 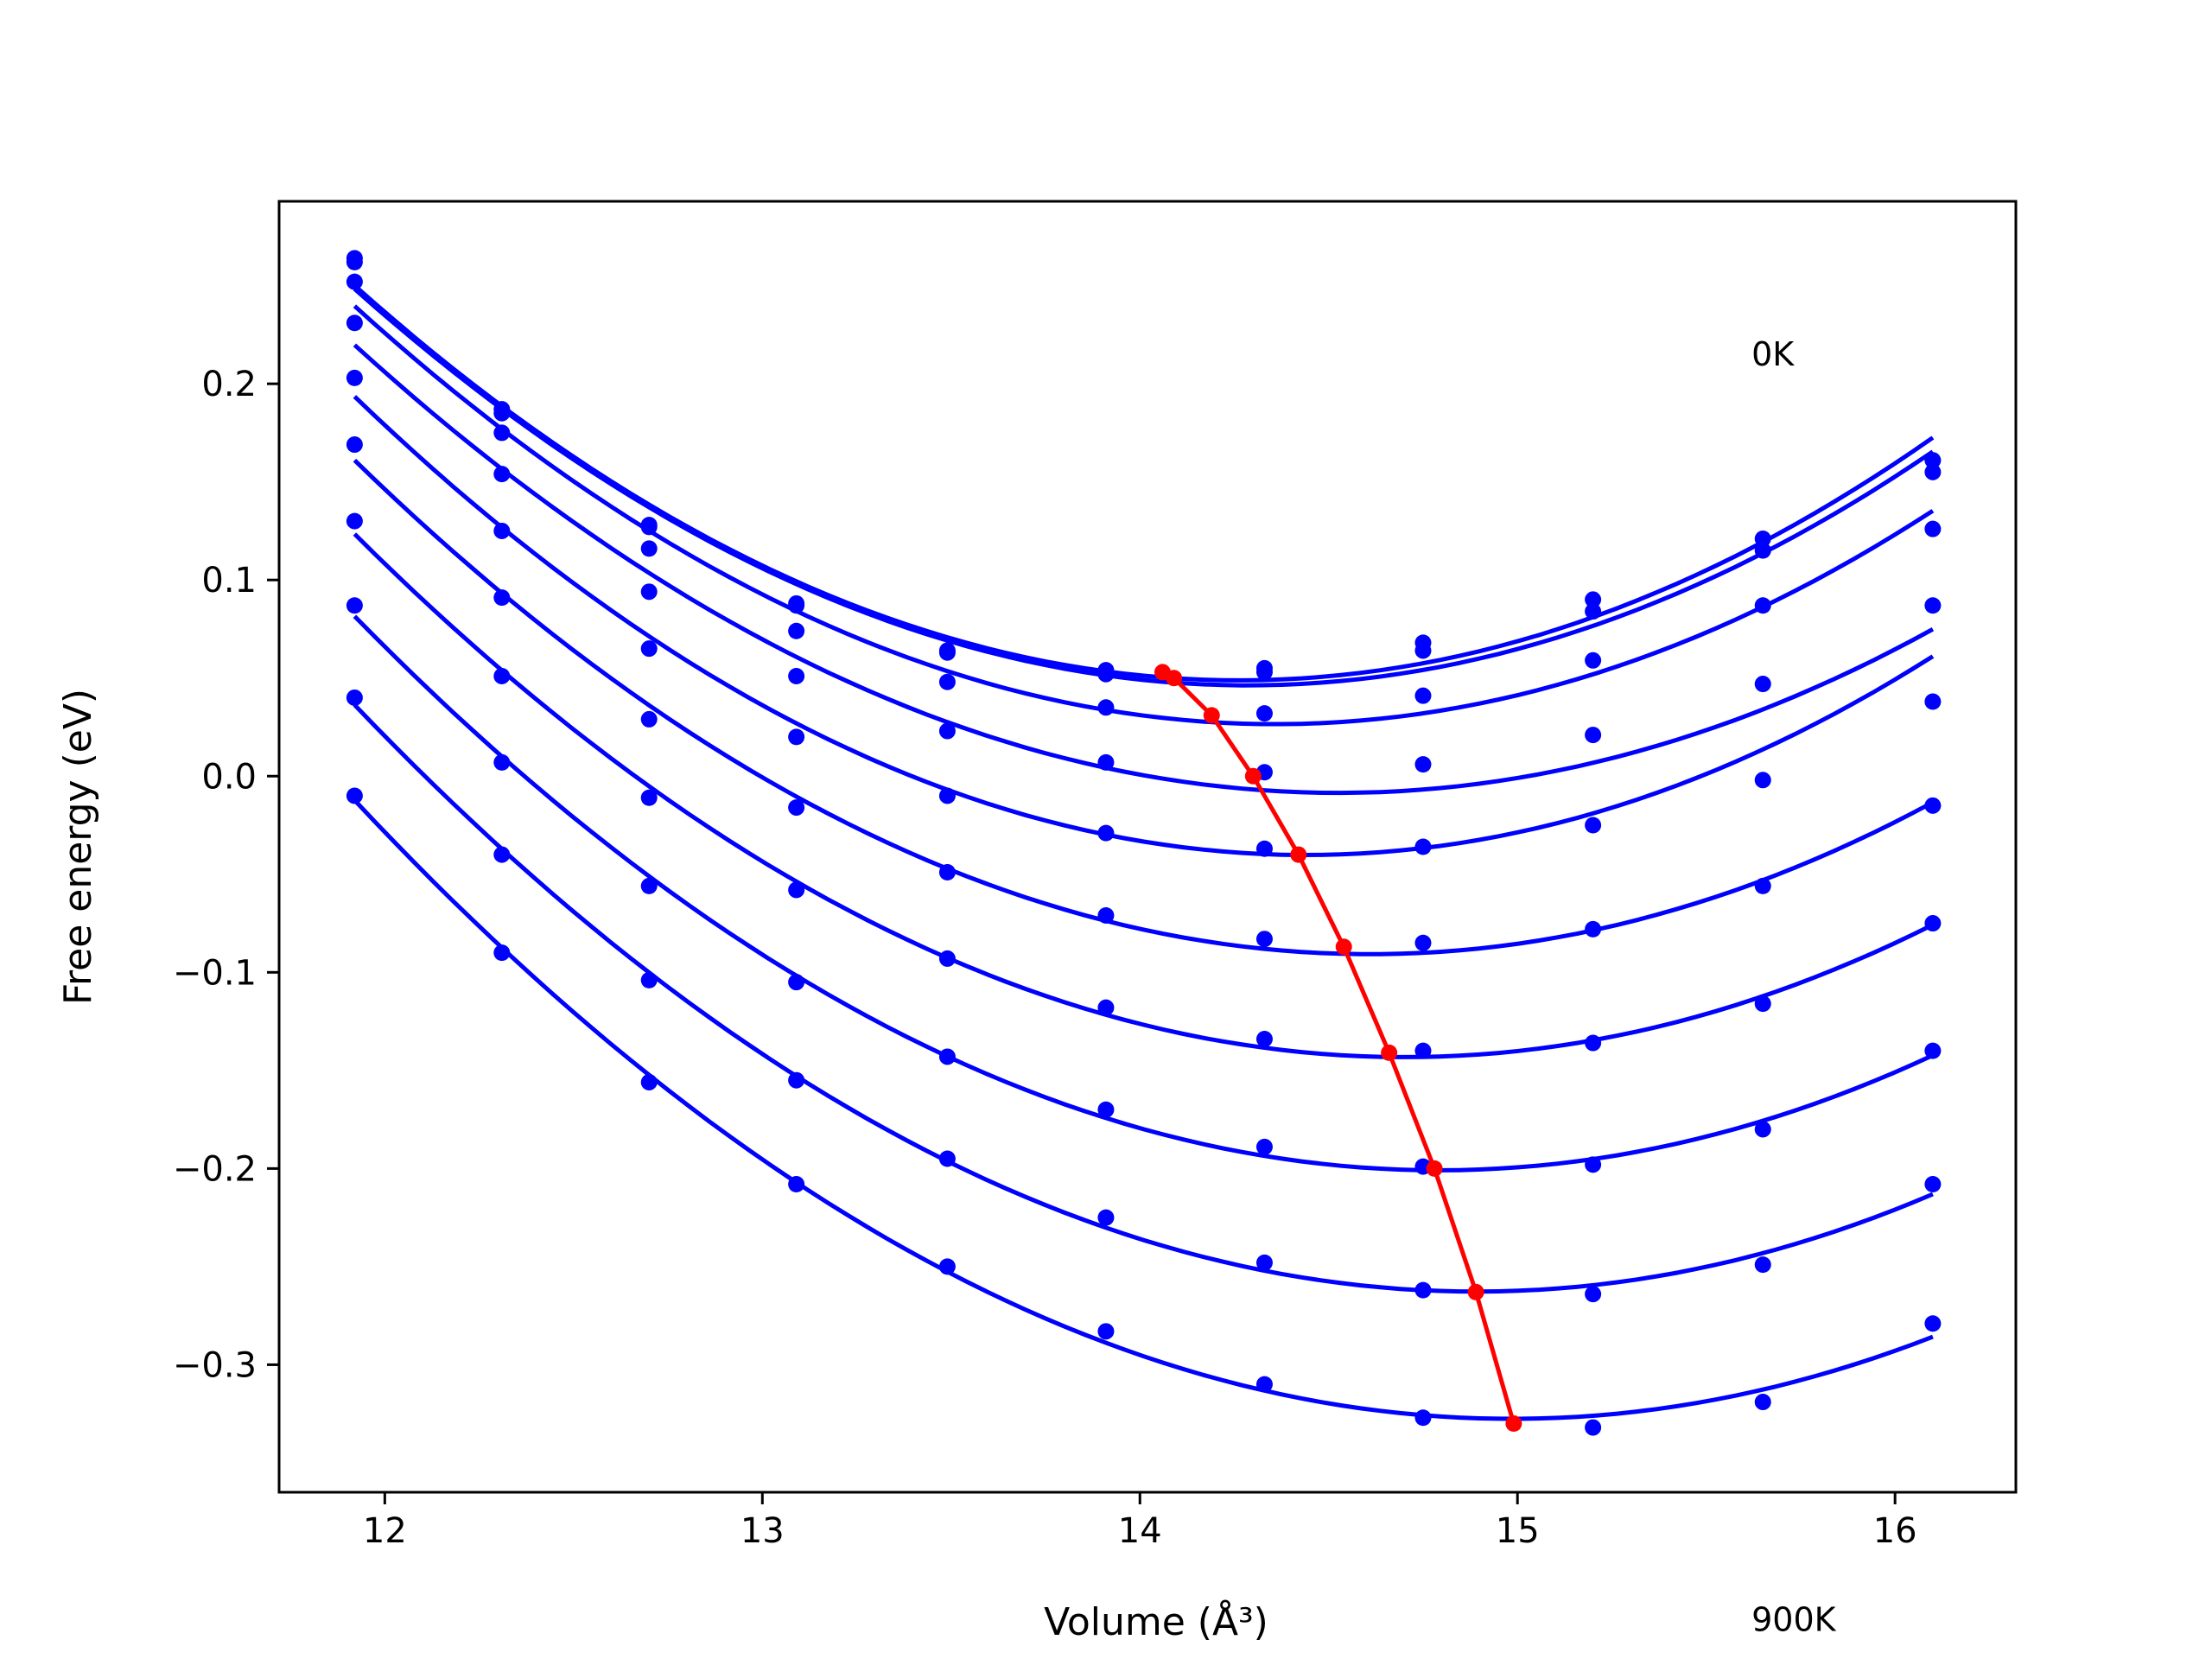 I want to click on minimum-locus-line, so click(x=1338, y=1047).